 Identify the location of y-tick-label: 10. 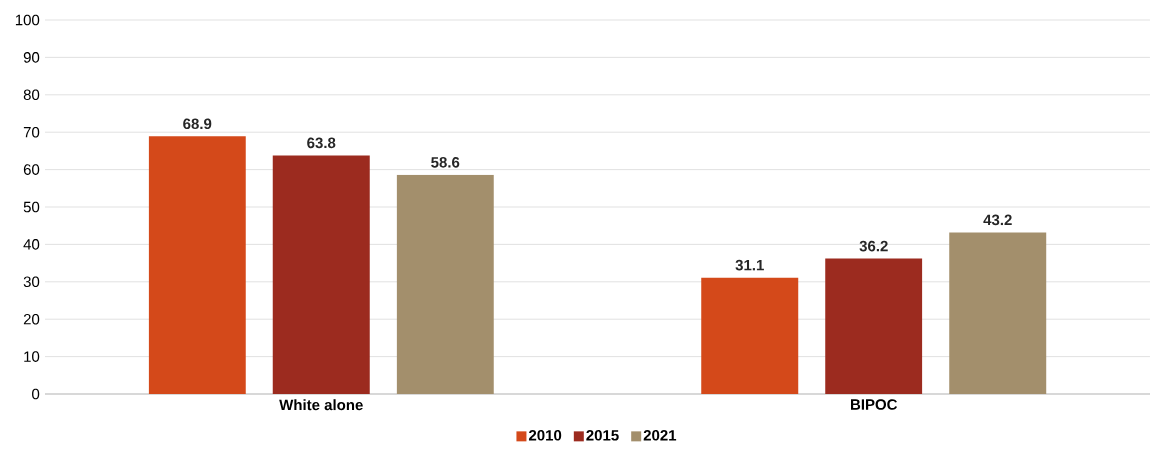
(32, 356).